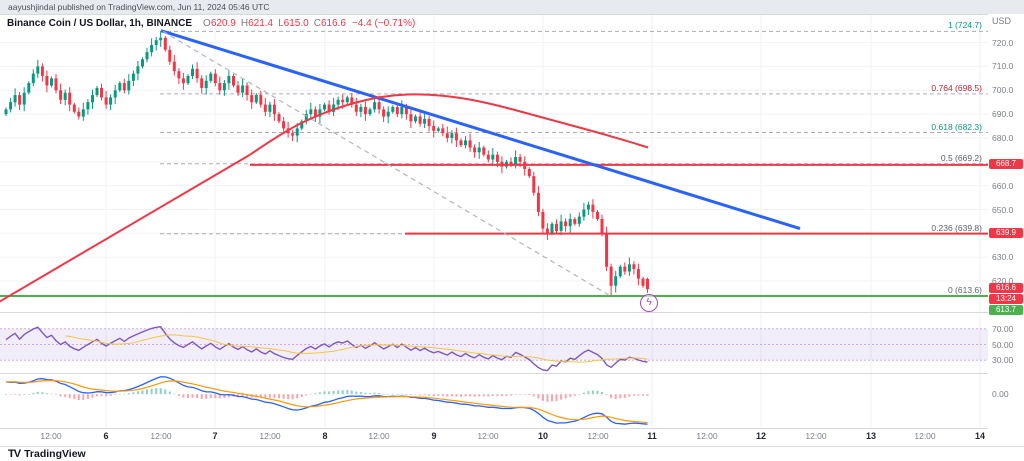 The height and width of the screenshot is (461, 1024). Describe the element at coordinates (1006, 310) in the screenshot. I see `price-flag: 613.7` at that location.